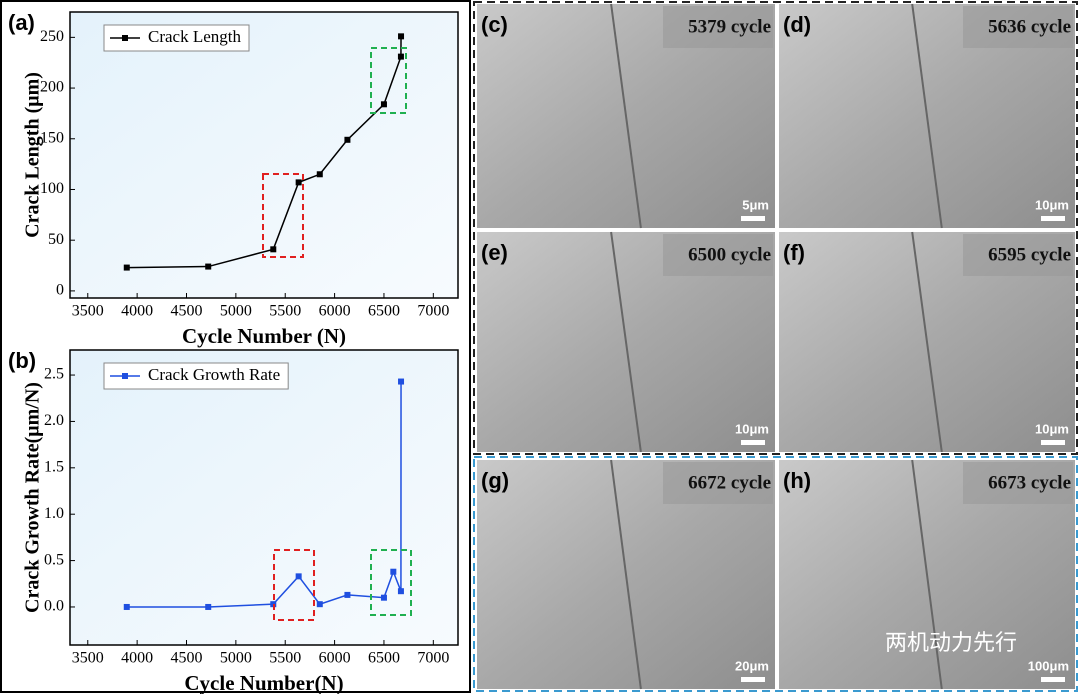 Image resolution: width=1080 pixels, height=699 pixels. Describe the element at coordinates (60, 290) in the screenshot. I see `y-tick-label: 0` at that location.